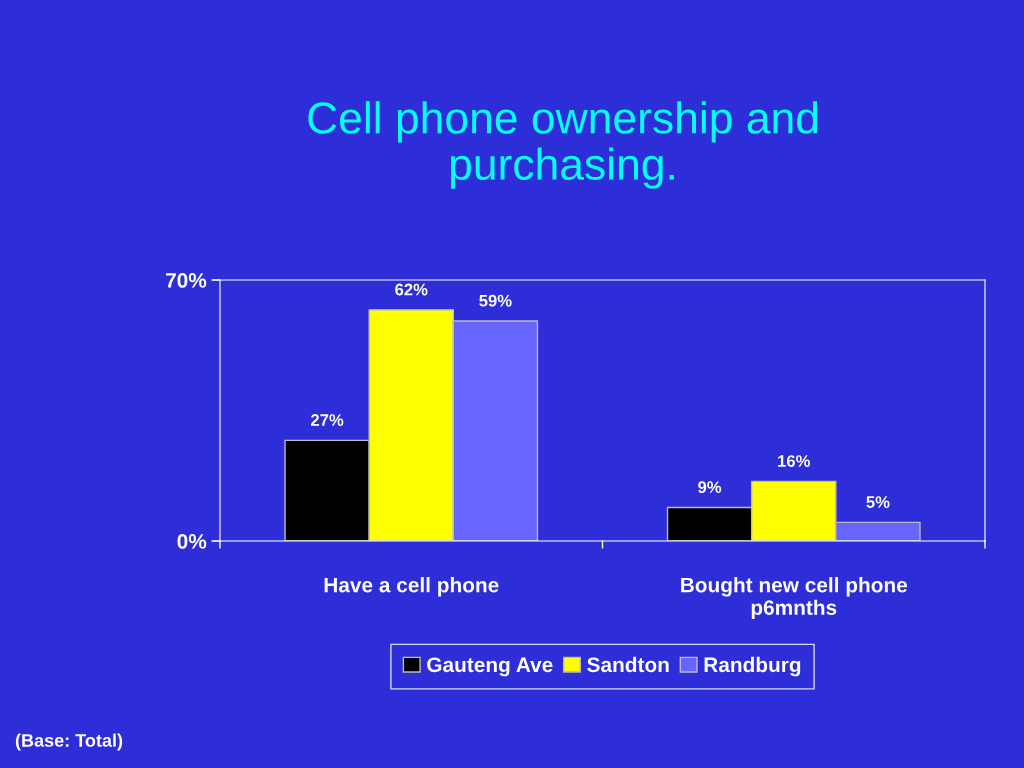 The width and height of the screenshot is (1024, 768). What do you see at coordinates (794, 461) in the screenshot?
I see `text: 16%` at bounding box center [794, 461].